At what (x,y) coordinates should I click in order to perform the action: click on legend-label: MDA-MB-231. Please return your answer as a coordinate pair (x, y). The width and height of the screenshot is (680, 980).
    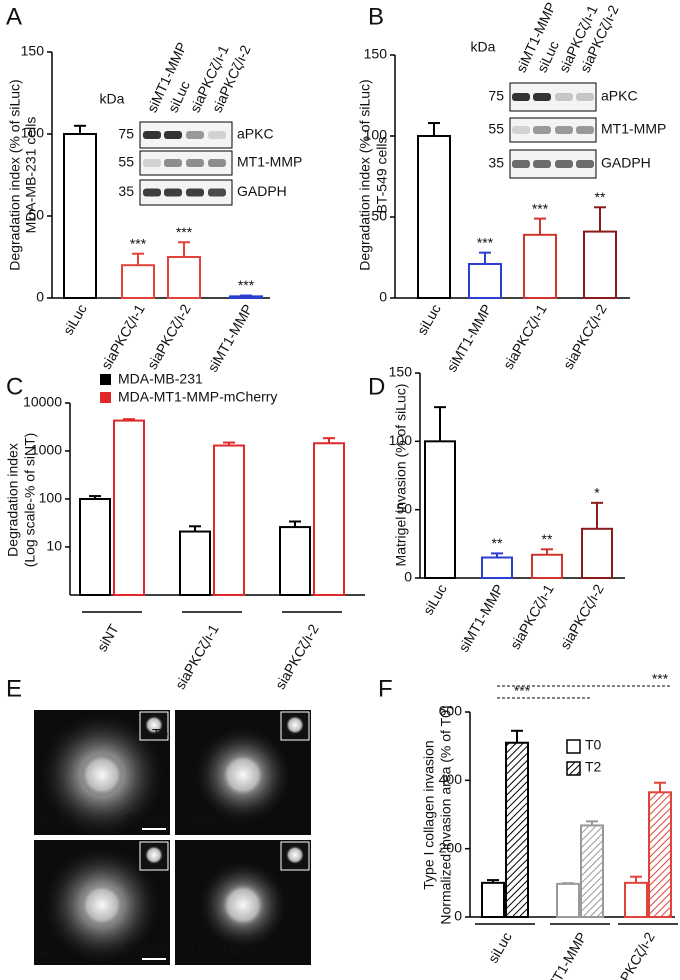
    Looking at the image, I should click on (160, 379).